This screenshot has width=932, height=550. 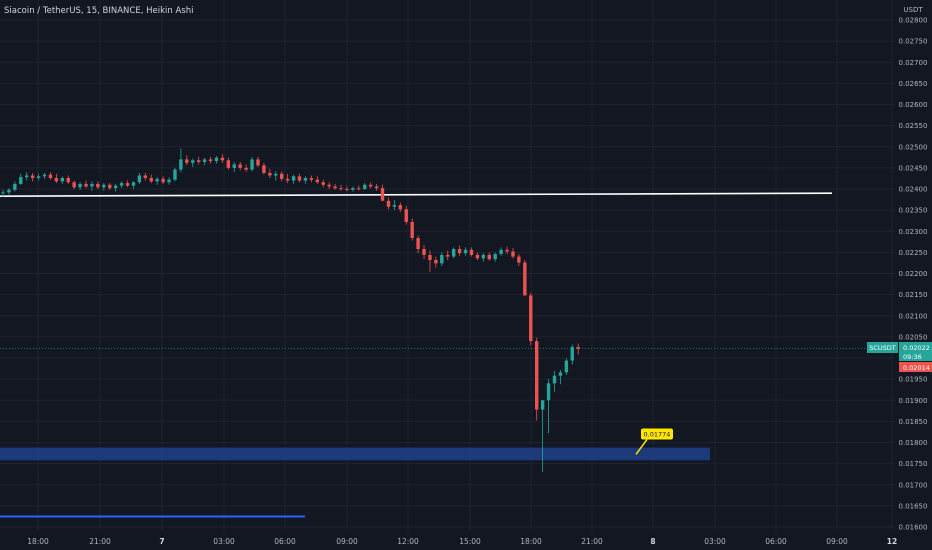 What do you see at coordinates (913, 42) in the screenshot?
I see `price-tick-label: 0.02750` at bounding box center [913, 42].